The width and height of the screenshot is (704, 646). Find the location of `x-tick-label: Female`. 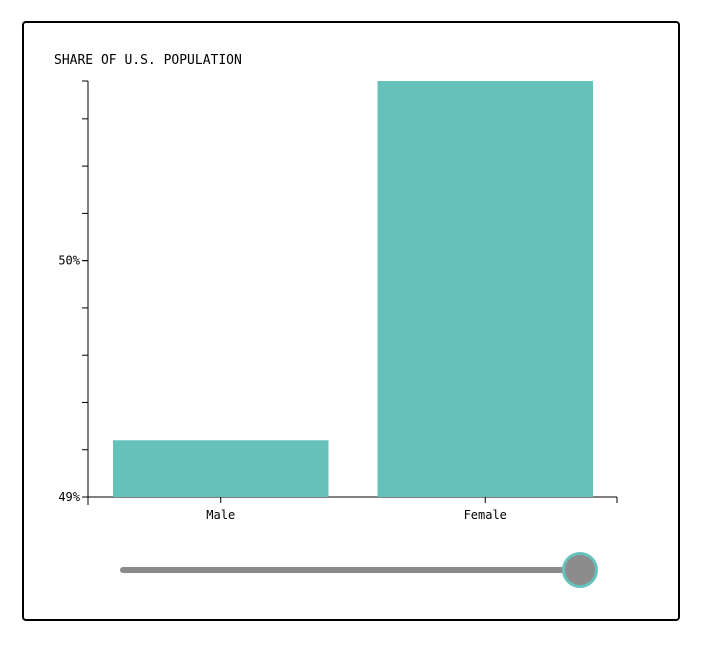

x-tick-label: Female is located at coordinates (485, 515).